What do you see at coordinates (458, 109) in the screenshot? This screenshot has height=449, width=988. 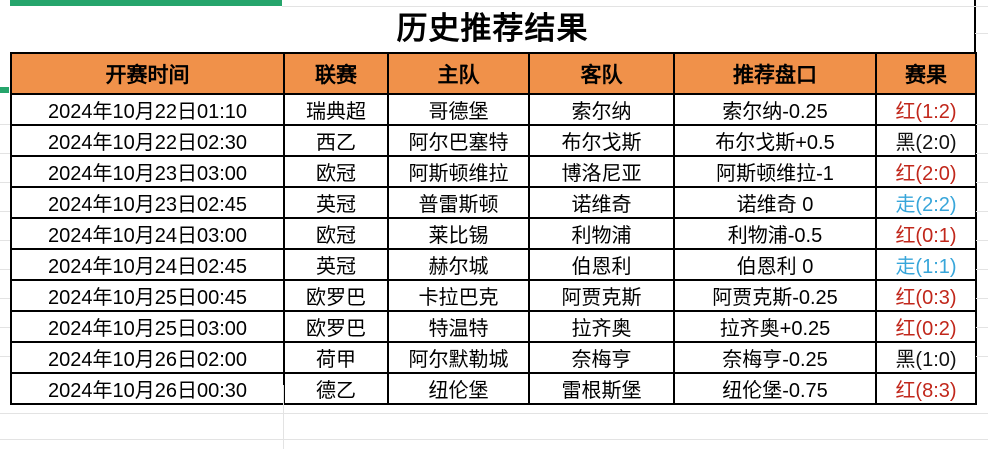 I see `cell-home-team: 哥德堡` at bounding box center [458, 109].